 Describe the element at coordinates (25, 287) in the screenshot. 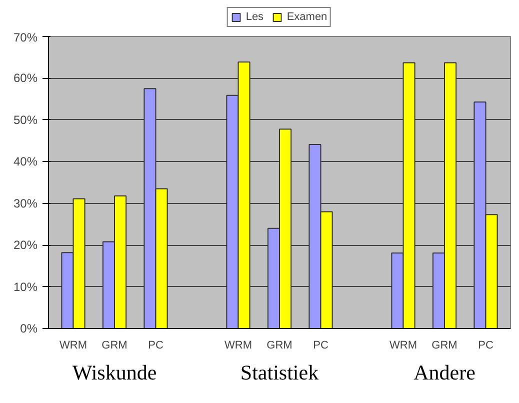

I see `y-tick-label: 10%` at that location.